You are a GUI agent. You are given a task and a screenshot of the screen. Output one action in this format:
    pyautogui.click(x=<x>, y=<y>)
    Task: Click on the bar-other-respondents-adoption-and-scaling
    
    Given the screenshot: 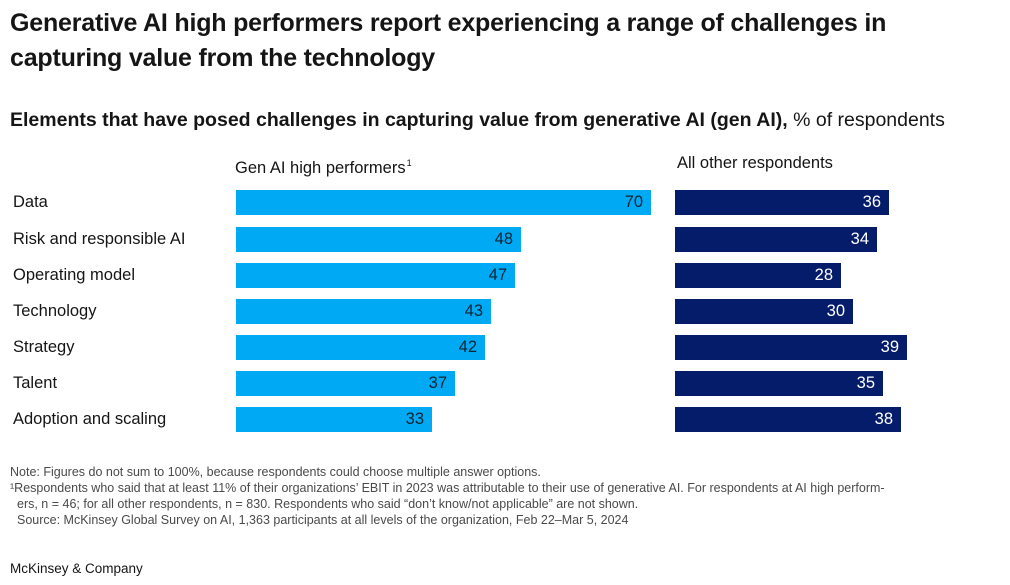 What is the action you would take?
    pyautogui.click(x=788, y=419)
    